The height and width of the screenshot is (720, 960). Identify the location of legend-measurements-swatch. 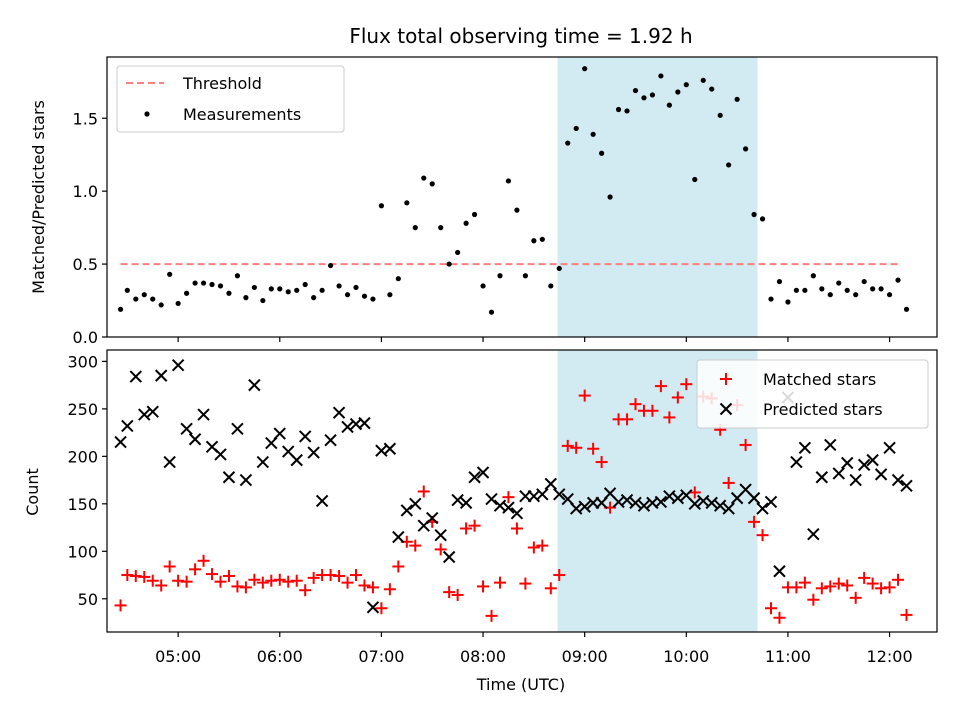
(147, 114).